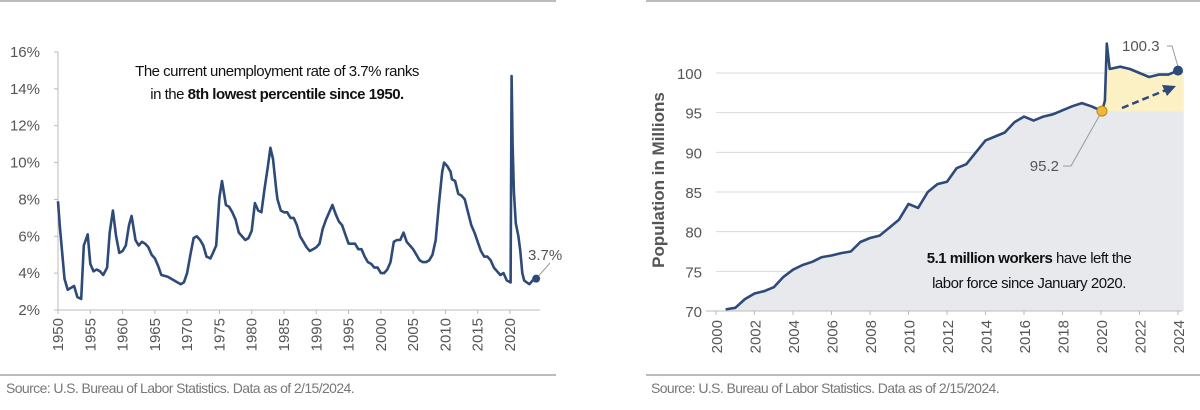  What do you see at coordinates (658, 180) in the screenshot?
I see `right-y-axis-label: Population in Millions` at bounding box center [658, 180].